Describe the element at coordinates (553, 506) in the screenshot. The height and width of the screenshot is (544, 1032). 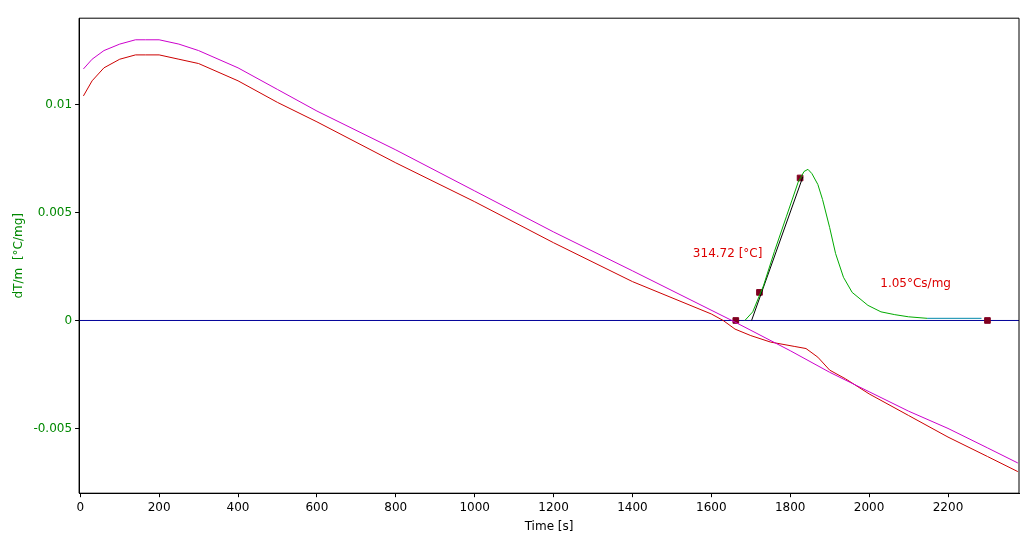
I see `x-tick-label: 1200` at that location.